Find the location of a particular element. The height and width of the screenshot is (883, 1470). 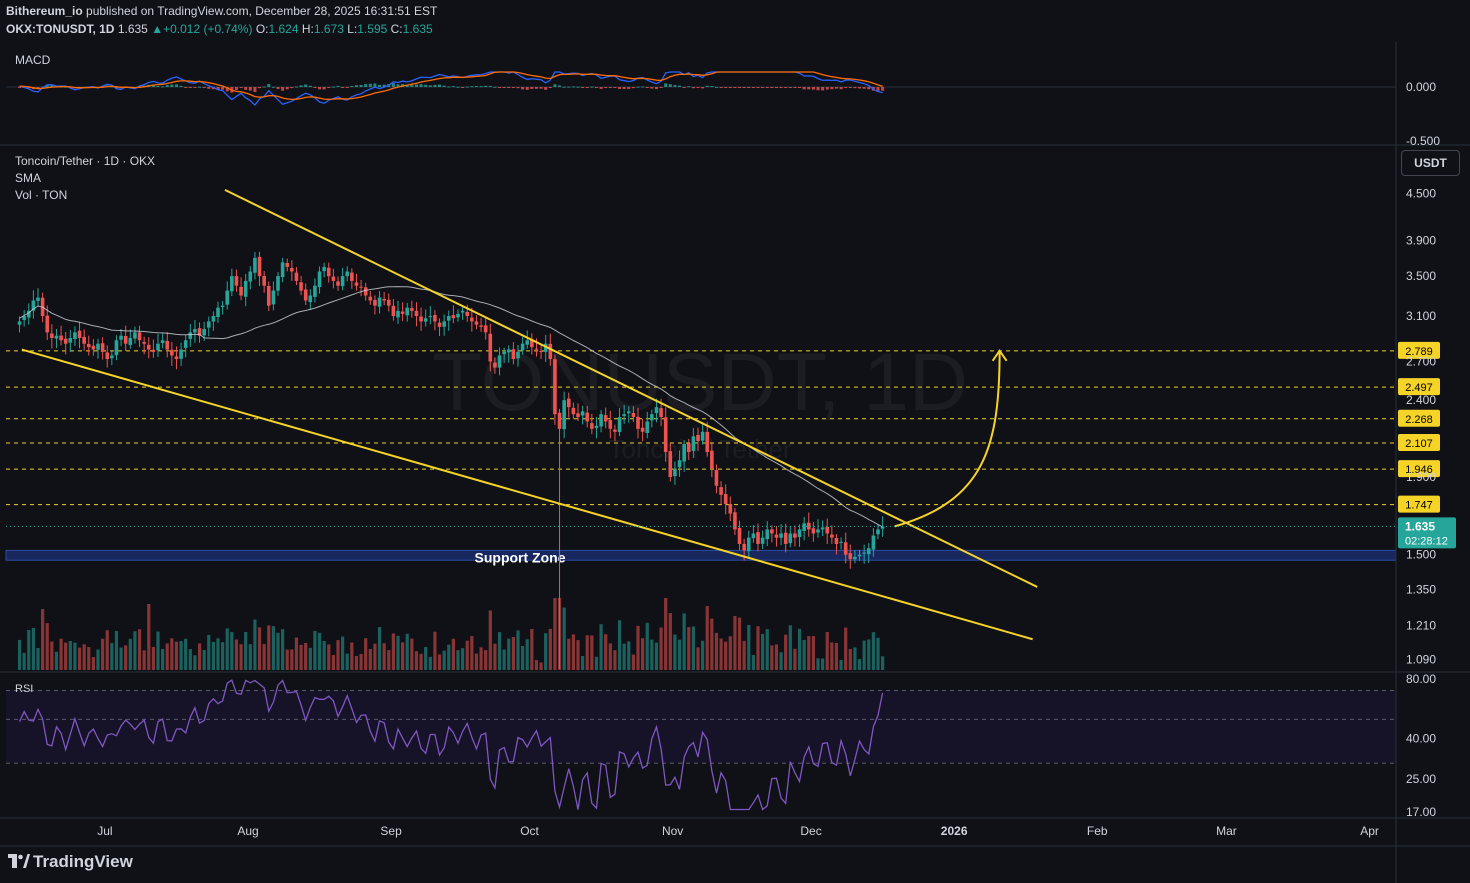

level-price-tag: 1.946 is located at coordinates (1419, 469).